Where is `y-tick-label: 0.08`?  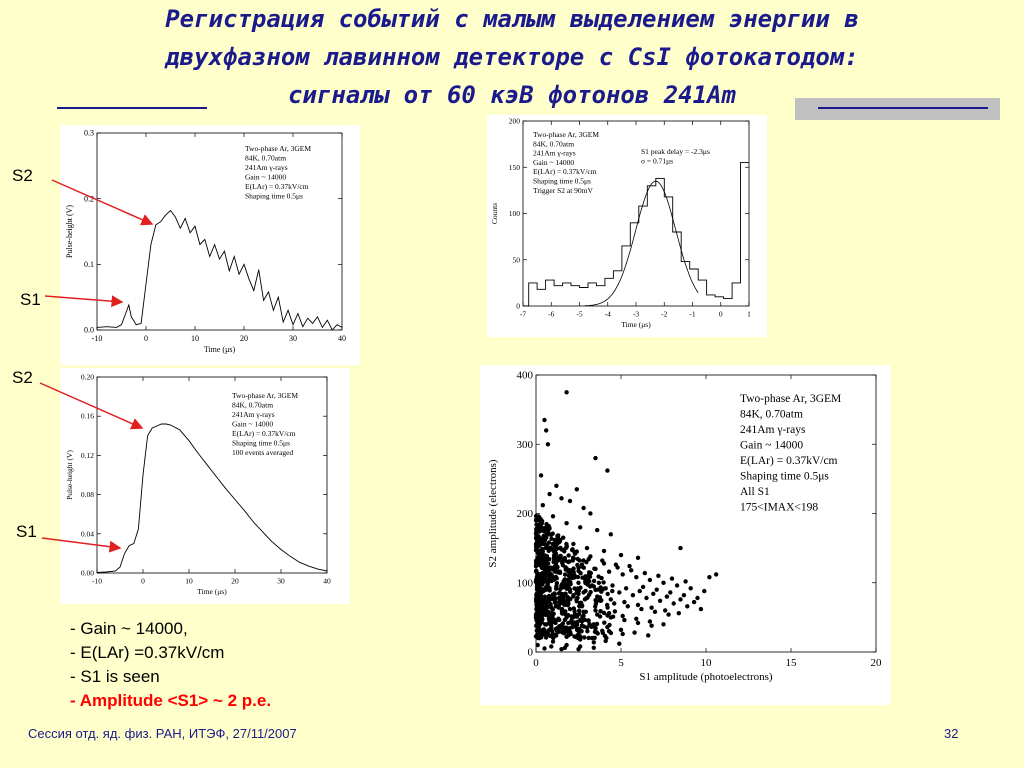
y-tick-label: 0.08 is located at coordinates (87, 494).